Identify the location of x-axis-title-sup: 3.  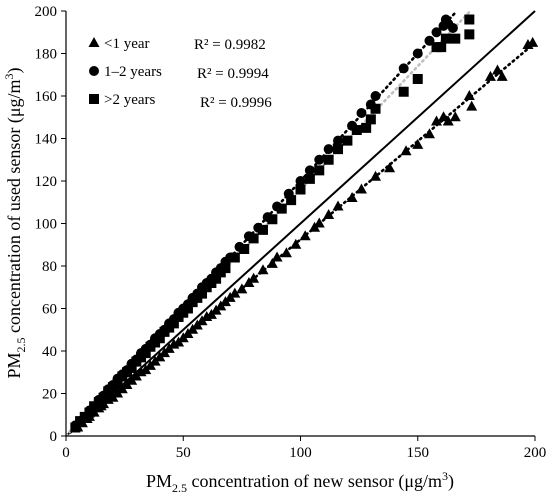
(445, 476).